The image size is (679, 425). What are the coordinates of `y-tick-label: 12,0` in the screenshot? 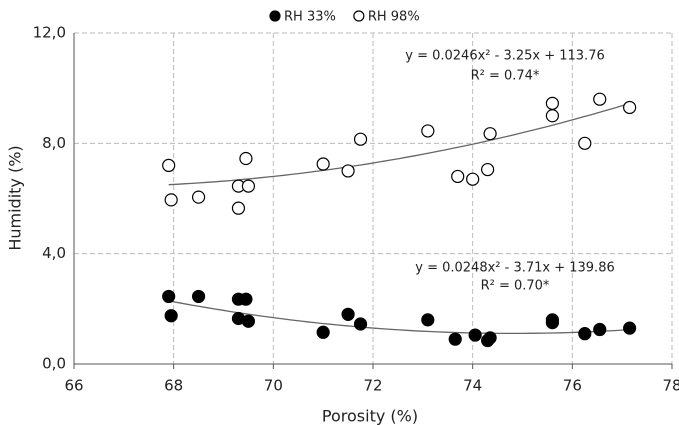 It's located at (49, 33).